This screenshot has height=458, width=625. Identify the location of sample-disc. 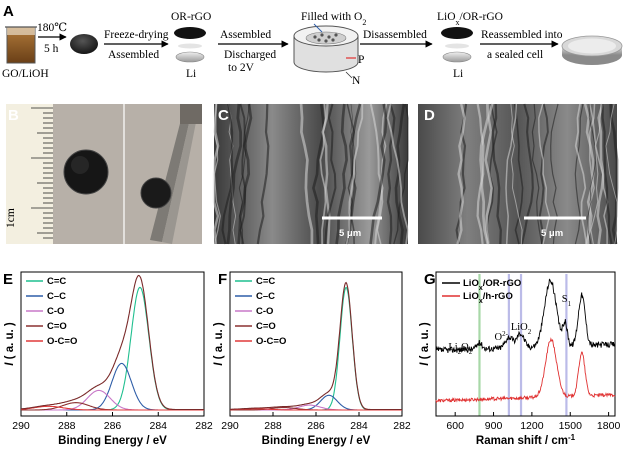
(86, 172).